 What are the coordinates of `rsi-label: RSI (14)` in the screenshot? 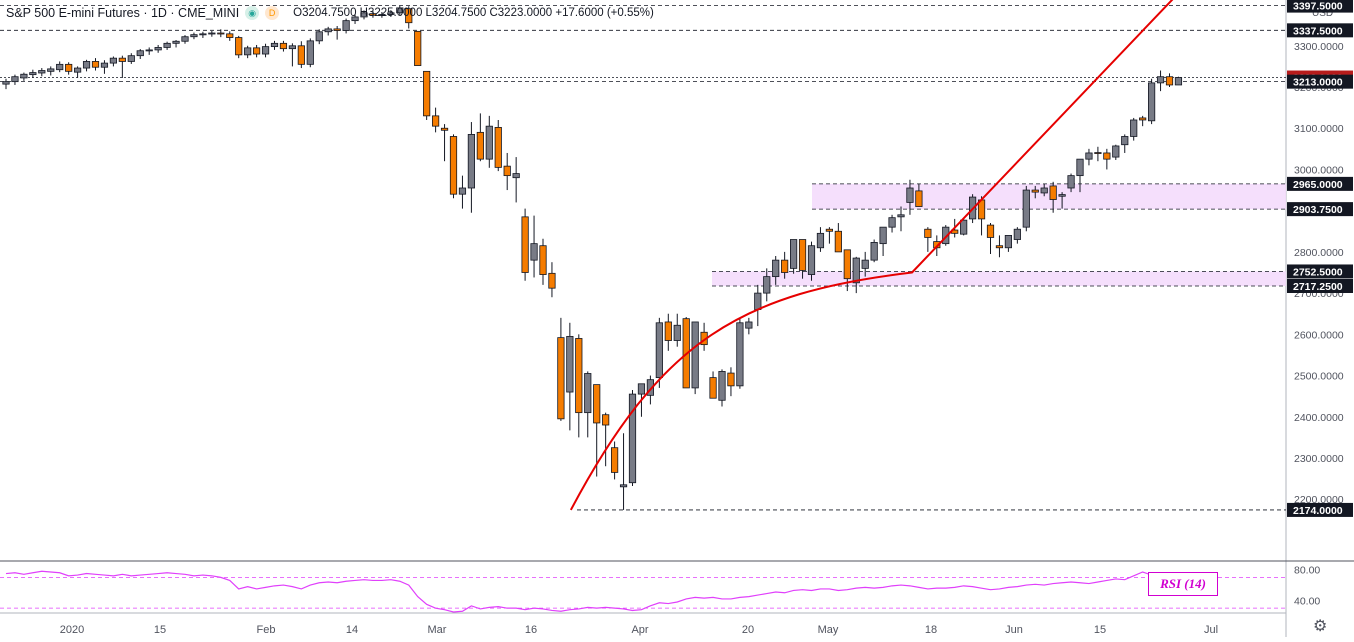 It's located at (1183, 584).